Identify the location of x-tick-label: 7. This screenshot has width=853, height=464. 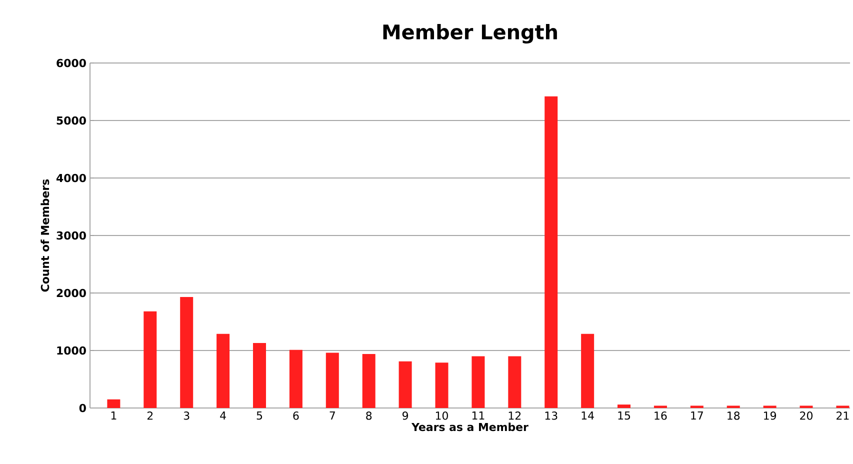
(332, 416).